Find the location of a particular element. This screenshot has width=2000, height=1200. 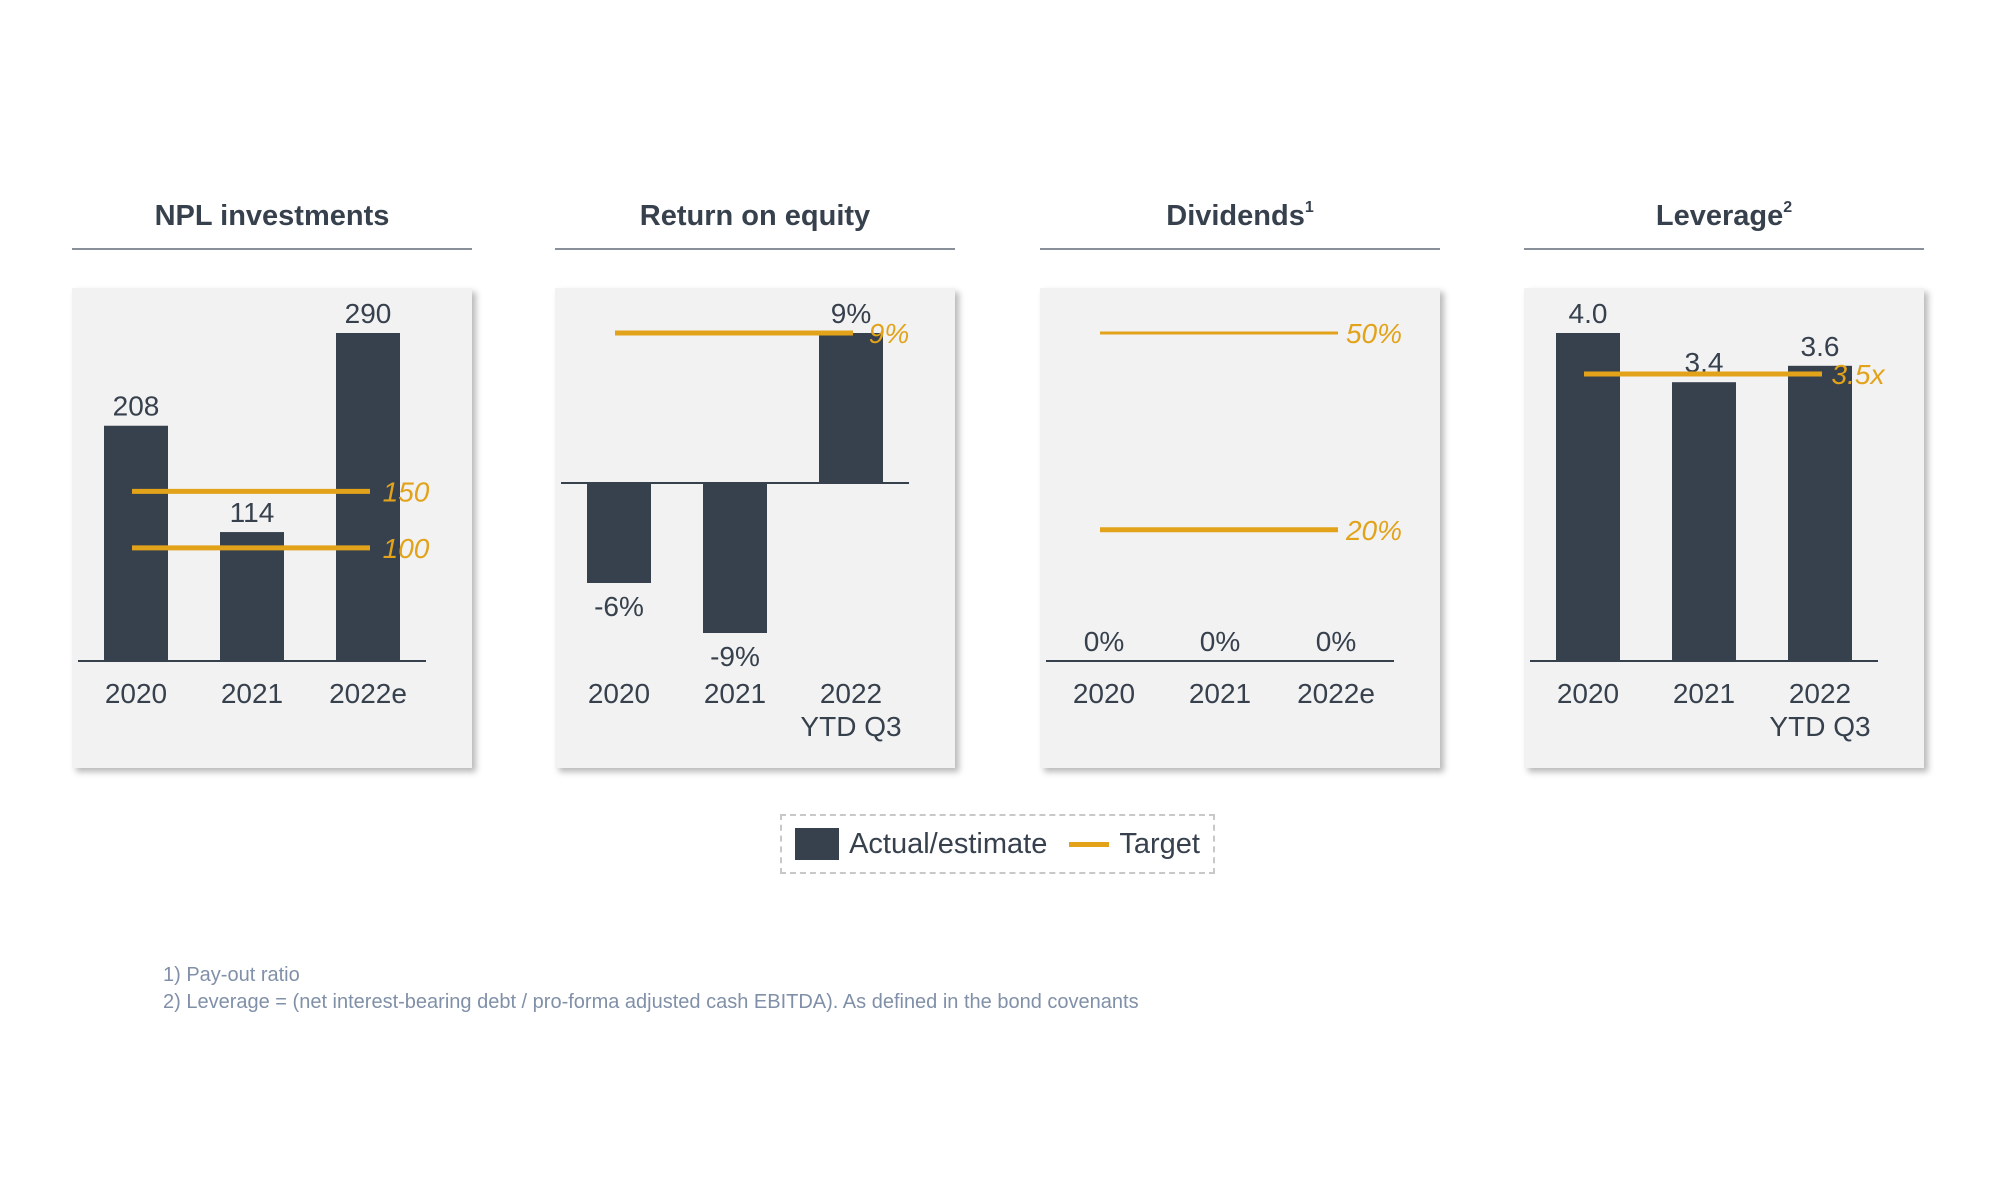

chart-4-category-label-2: 2021 is located at coordinates (1704, 693).